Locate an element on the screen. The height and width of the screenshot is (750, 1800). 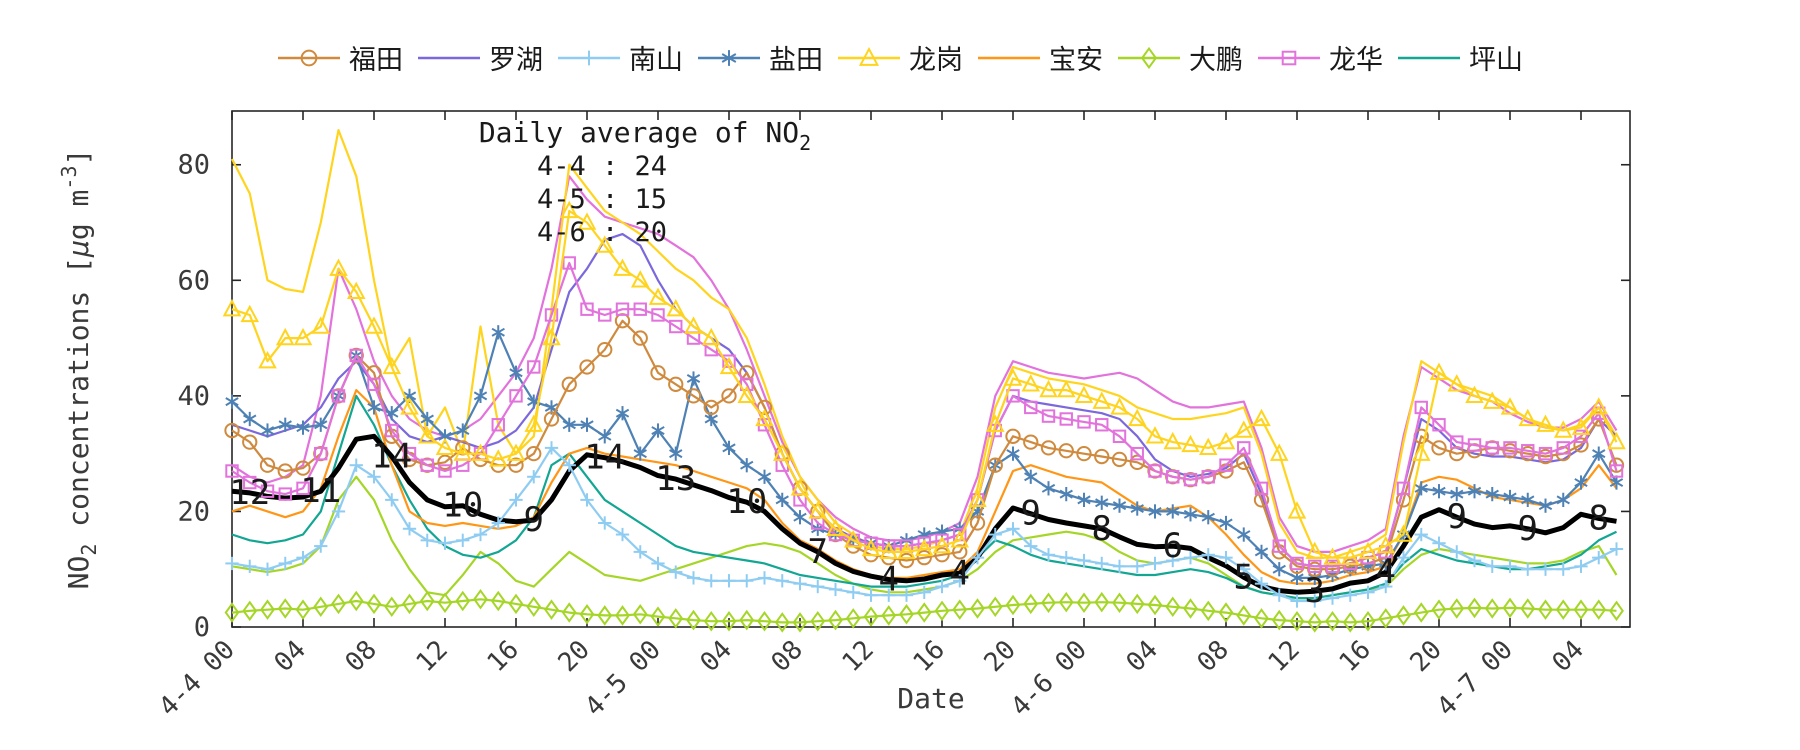
mean-annotation-value: 12 is located at coordinates (249, 493).